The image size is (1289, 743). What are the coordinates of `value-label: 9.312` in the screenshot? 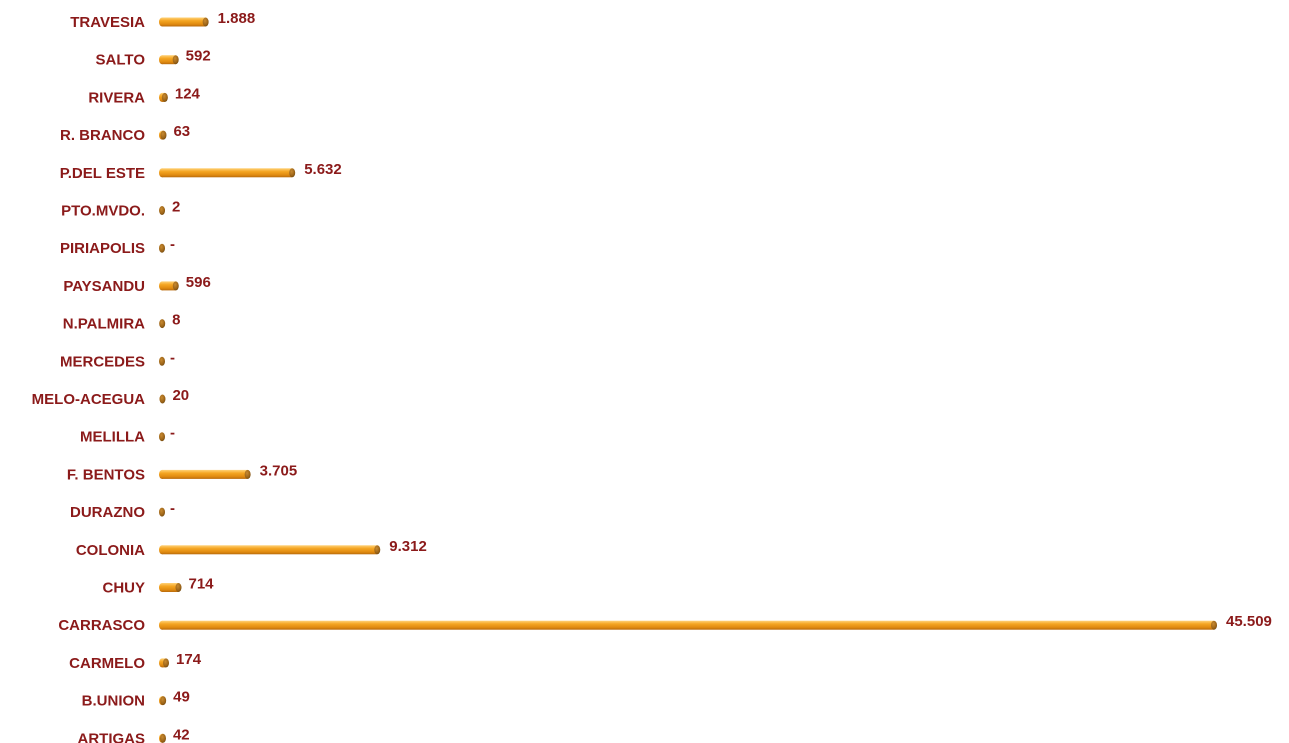 It's located at (408, 546).